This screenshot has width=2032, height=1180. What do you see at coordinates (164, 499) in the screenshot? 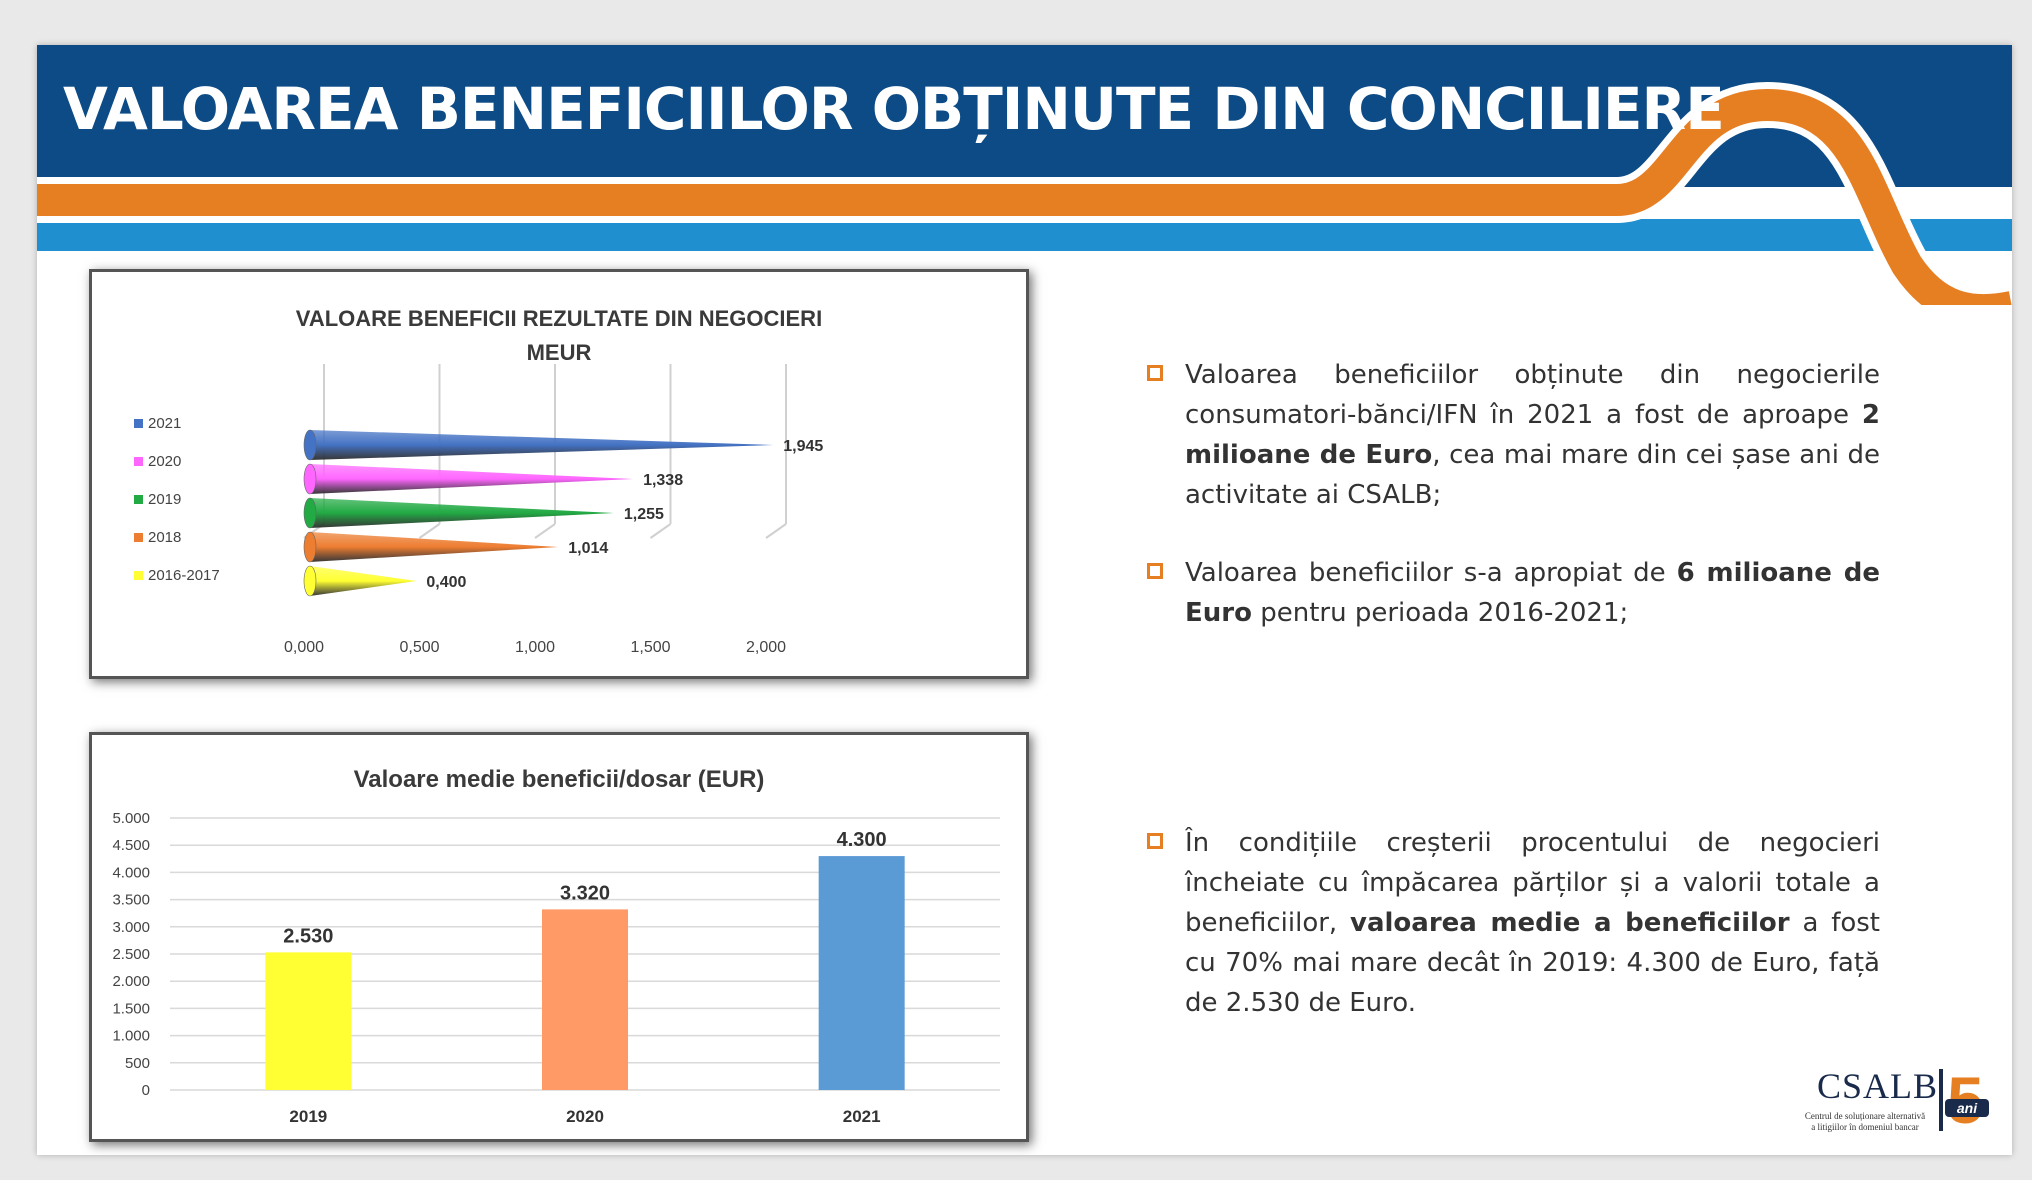
I see `legend-label: 2019` at bounding box center [164, 499].